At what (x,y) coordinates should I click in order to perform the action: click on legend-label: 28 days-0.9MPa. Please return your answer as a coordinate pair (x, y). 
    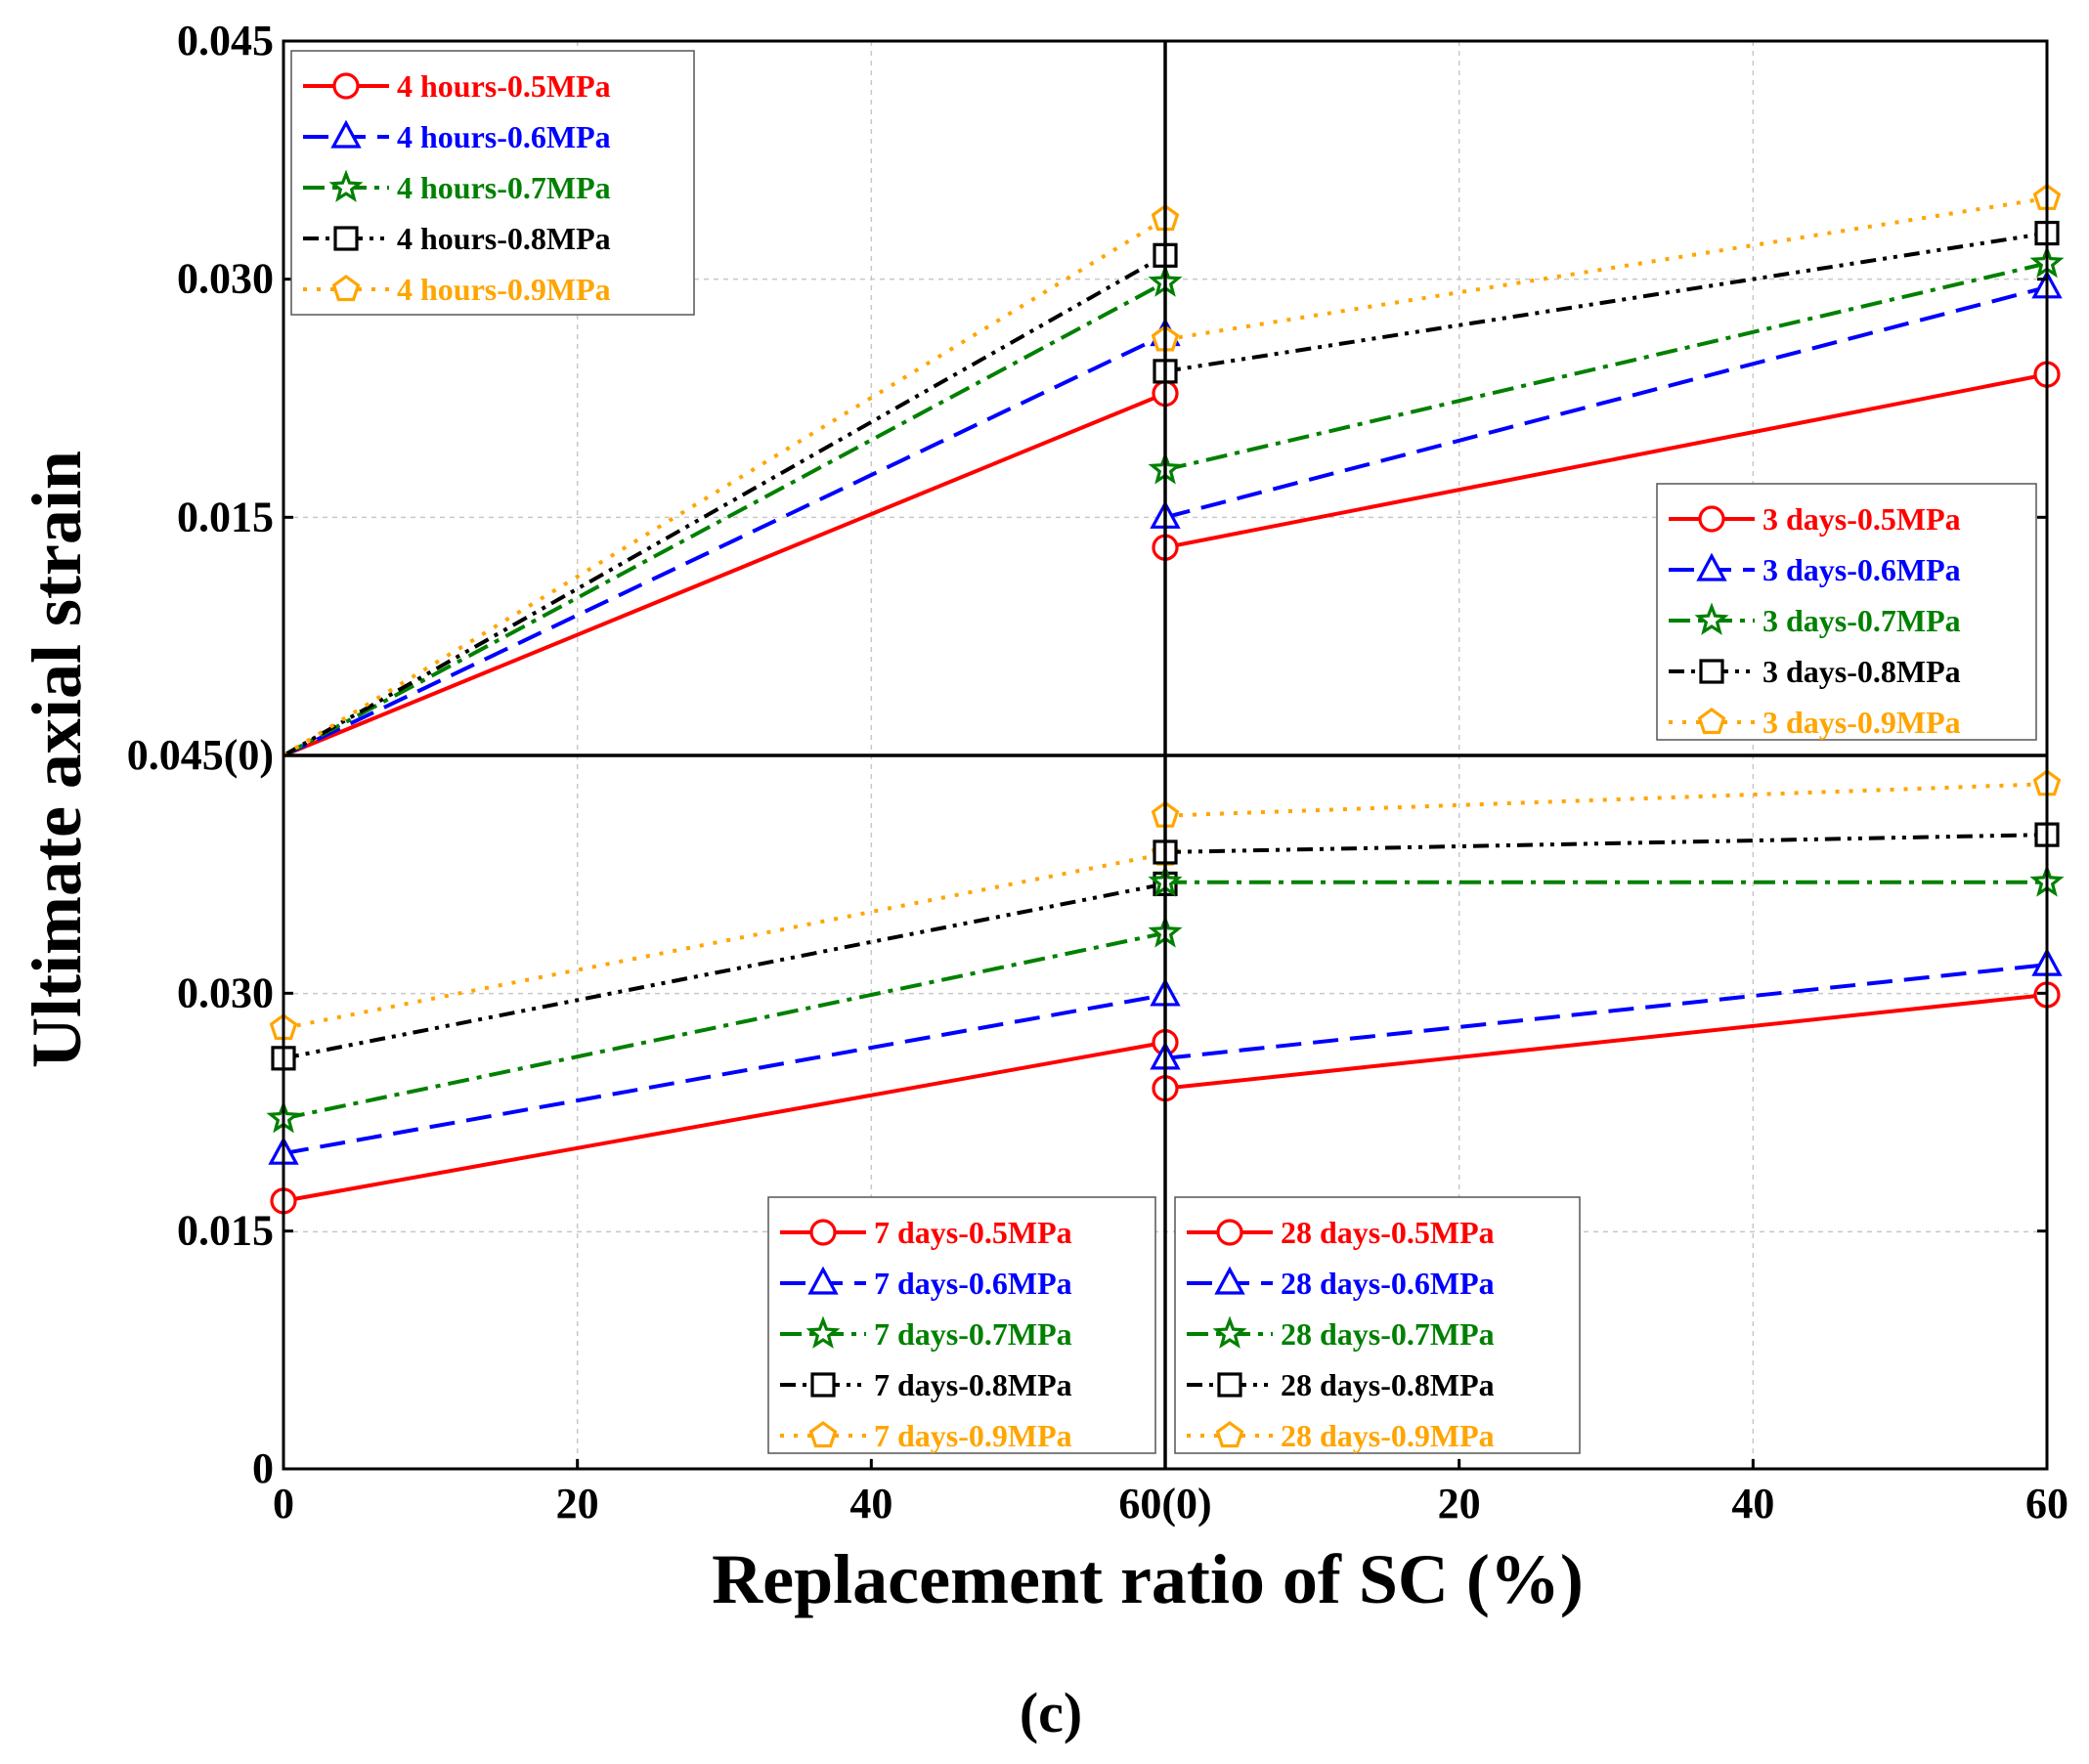
    Looking at the image, I should click on (1388, 1436).